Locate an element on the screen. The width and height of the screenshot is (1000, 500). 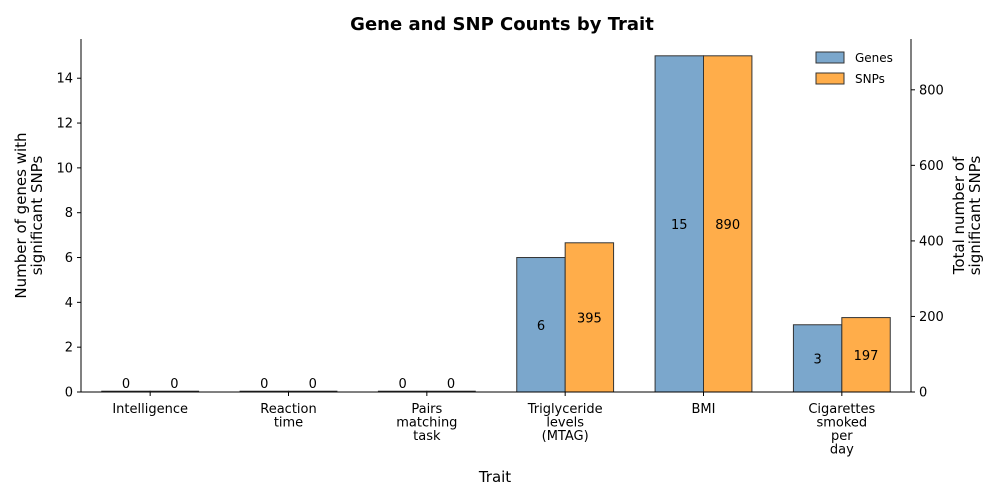
right-y-tick-label: 400 is located at coordinates (931, 241).